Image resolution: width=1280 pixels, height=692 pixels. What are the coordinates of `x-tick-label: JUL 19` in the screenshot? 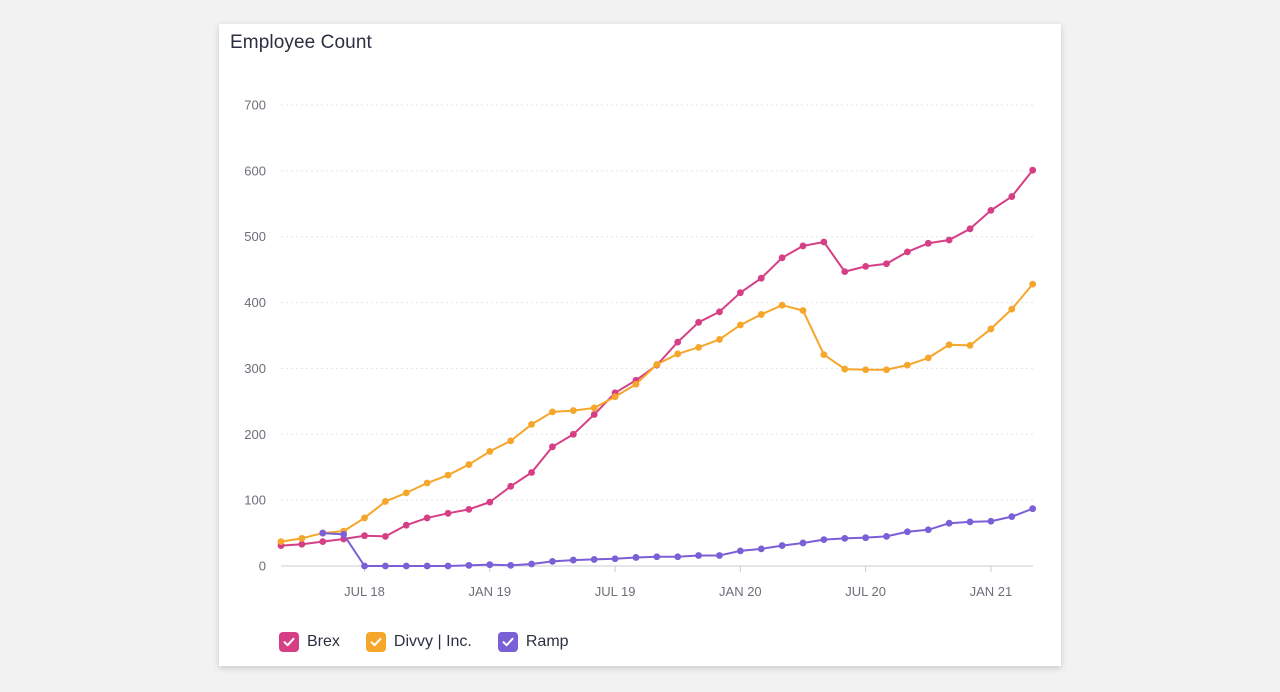 It's located at (615, 591).